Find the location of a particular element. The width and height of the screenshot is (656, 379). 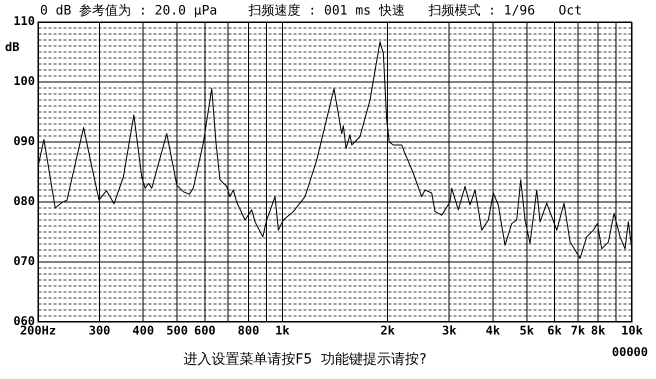

x-tick-label: 300 is located at coordinates (99, 330).